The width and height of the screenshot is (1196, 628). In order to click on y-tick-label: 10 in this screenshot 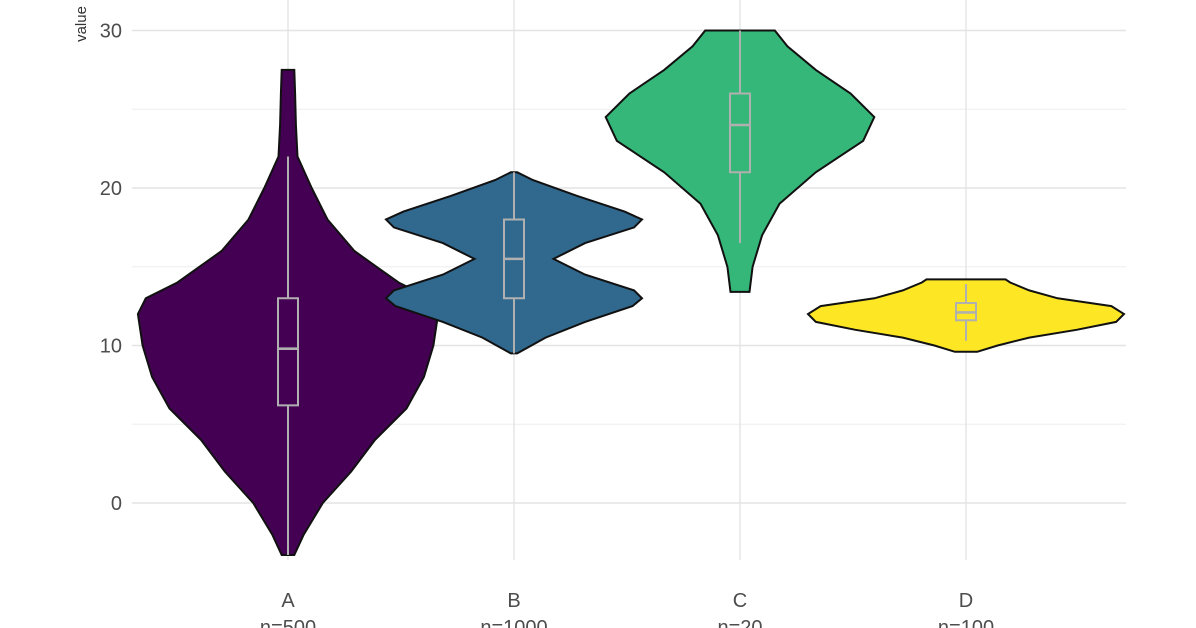, I will do `click(111, 347)`.